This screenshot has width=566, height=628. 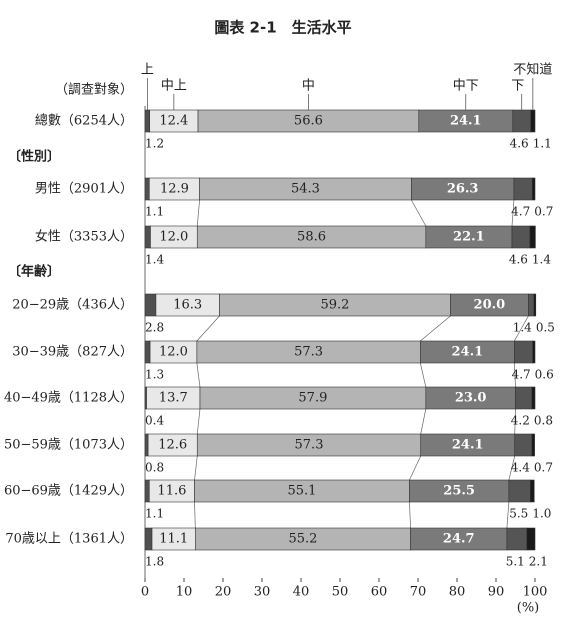 I want to click on value-label: 1.3, so click(x=154, y=375).